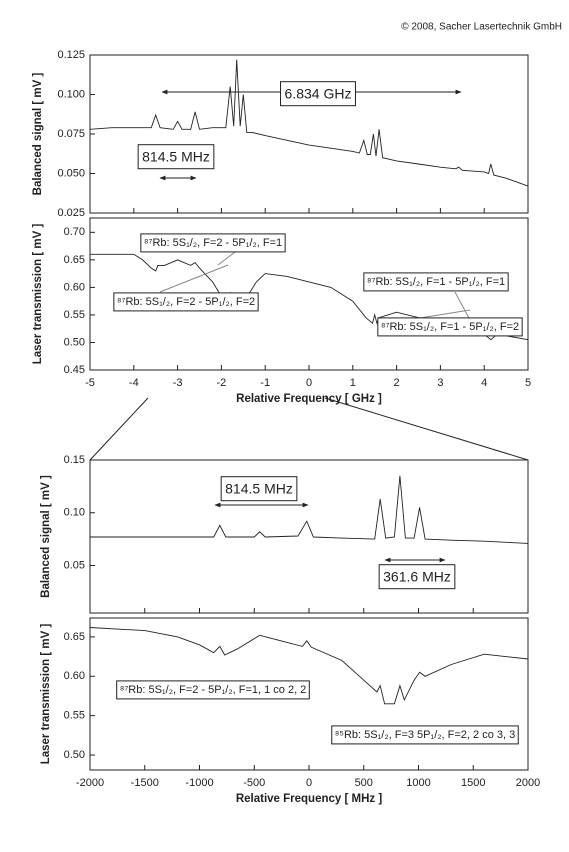 Image resolution: width=569 pixels, height=852 pixels. I want to click on x-tick-label: 5, so click(528, 383).